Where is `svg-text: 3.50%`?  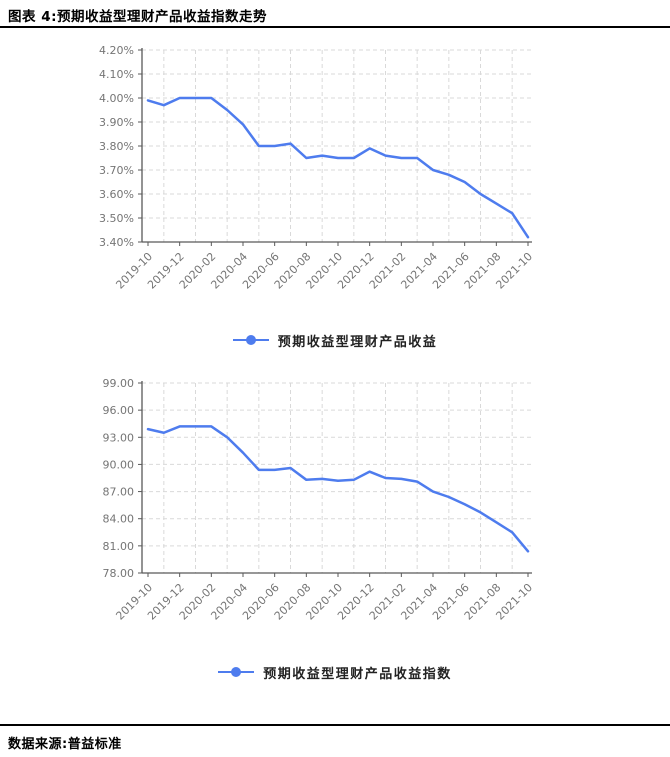
svg-text: 3.50% is located at coordinates (116, 218).